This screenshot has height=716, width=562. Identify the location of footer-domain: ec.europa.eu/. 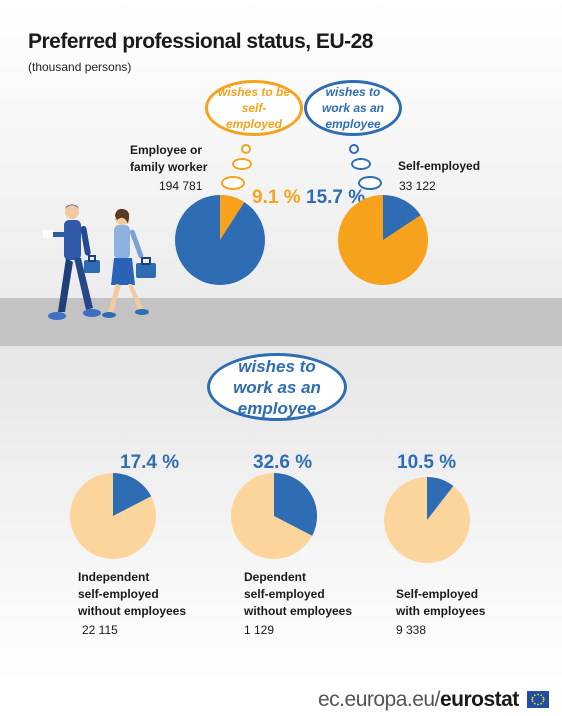
(379, 699).